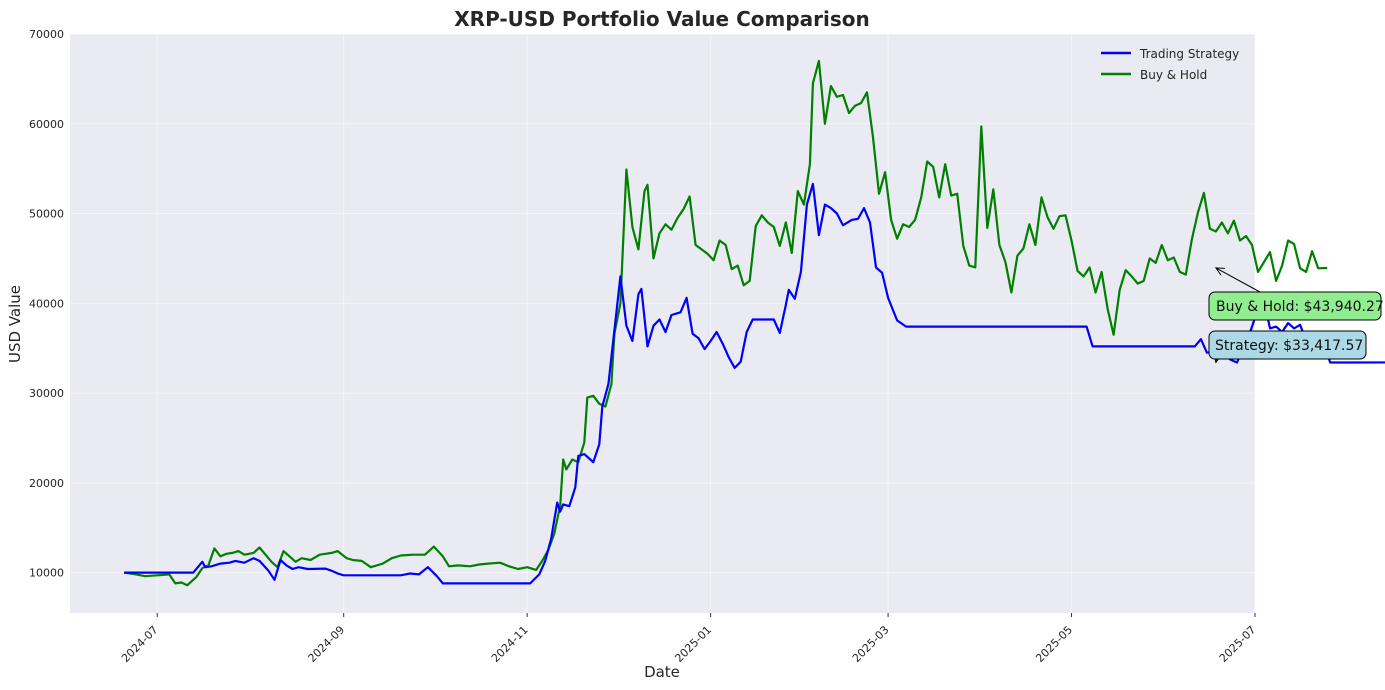 The image size is (1385, 690). Describe the element at coordinates (46, 573) in the screenshot. I see `y-tick-label: 10000` at that location.